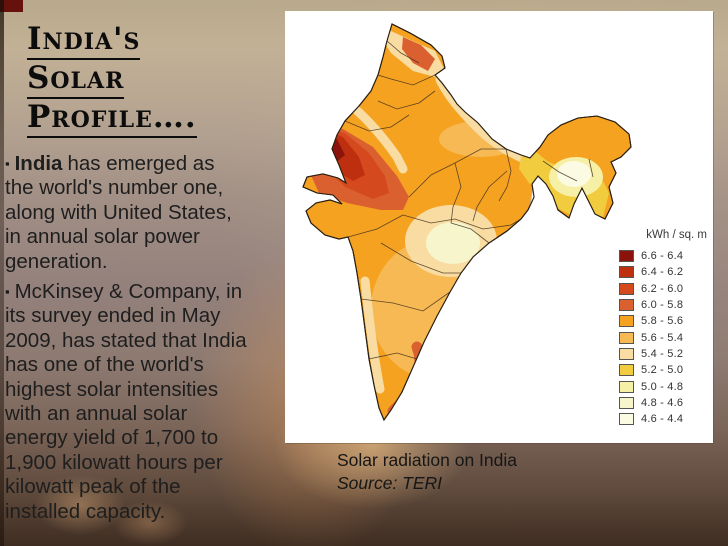 Image resolution: width=728 pixels, height=546 pixels. Describe the element at coordinates (574, 174) in the screenshot. I see `zone-northeast-cream-core` at that location.